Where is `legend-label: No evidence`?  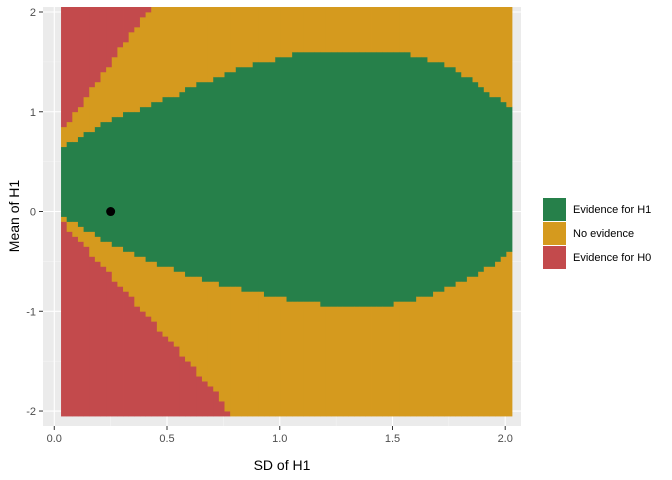
legend-label: No evidence is located at coordinates (603, 234).